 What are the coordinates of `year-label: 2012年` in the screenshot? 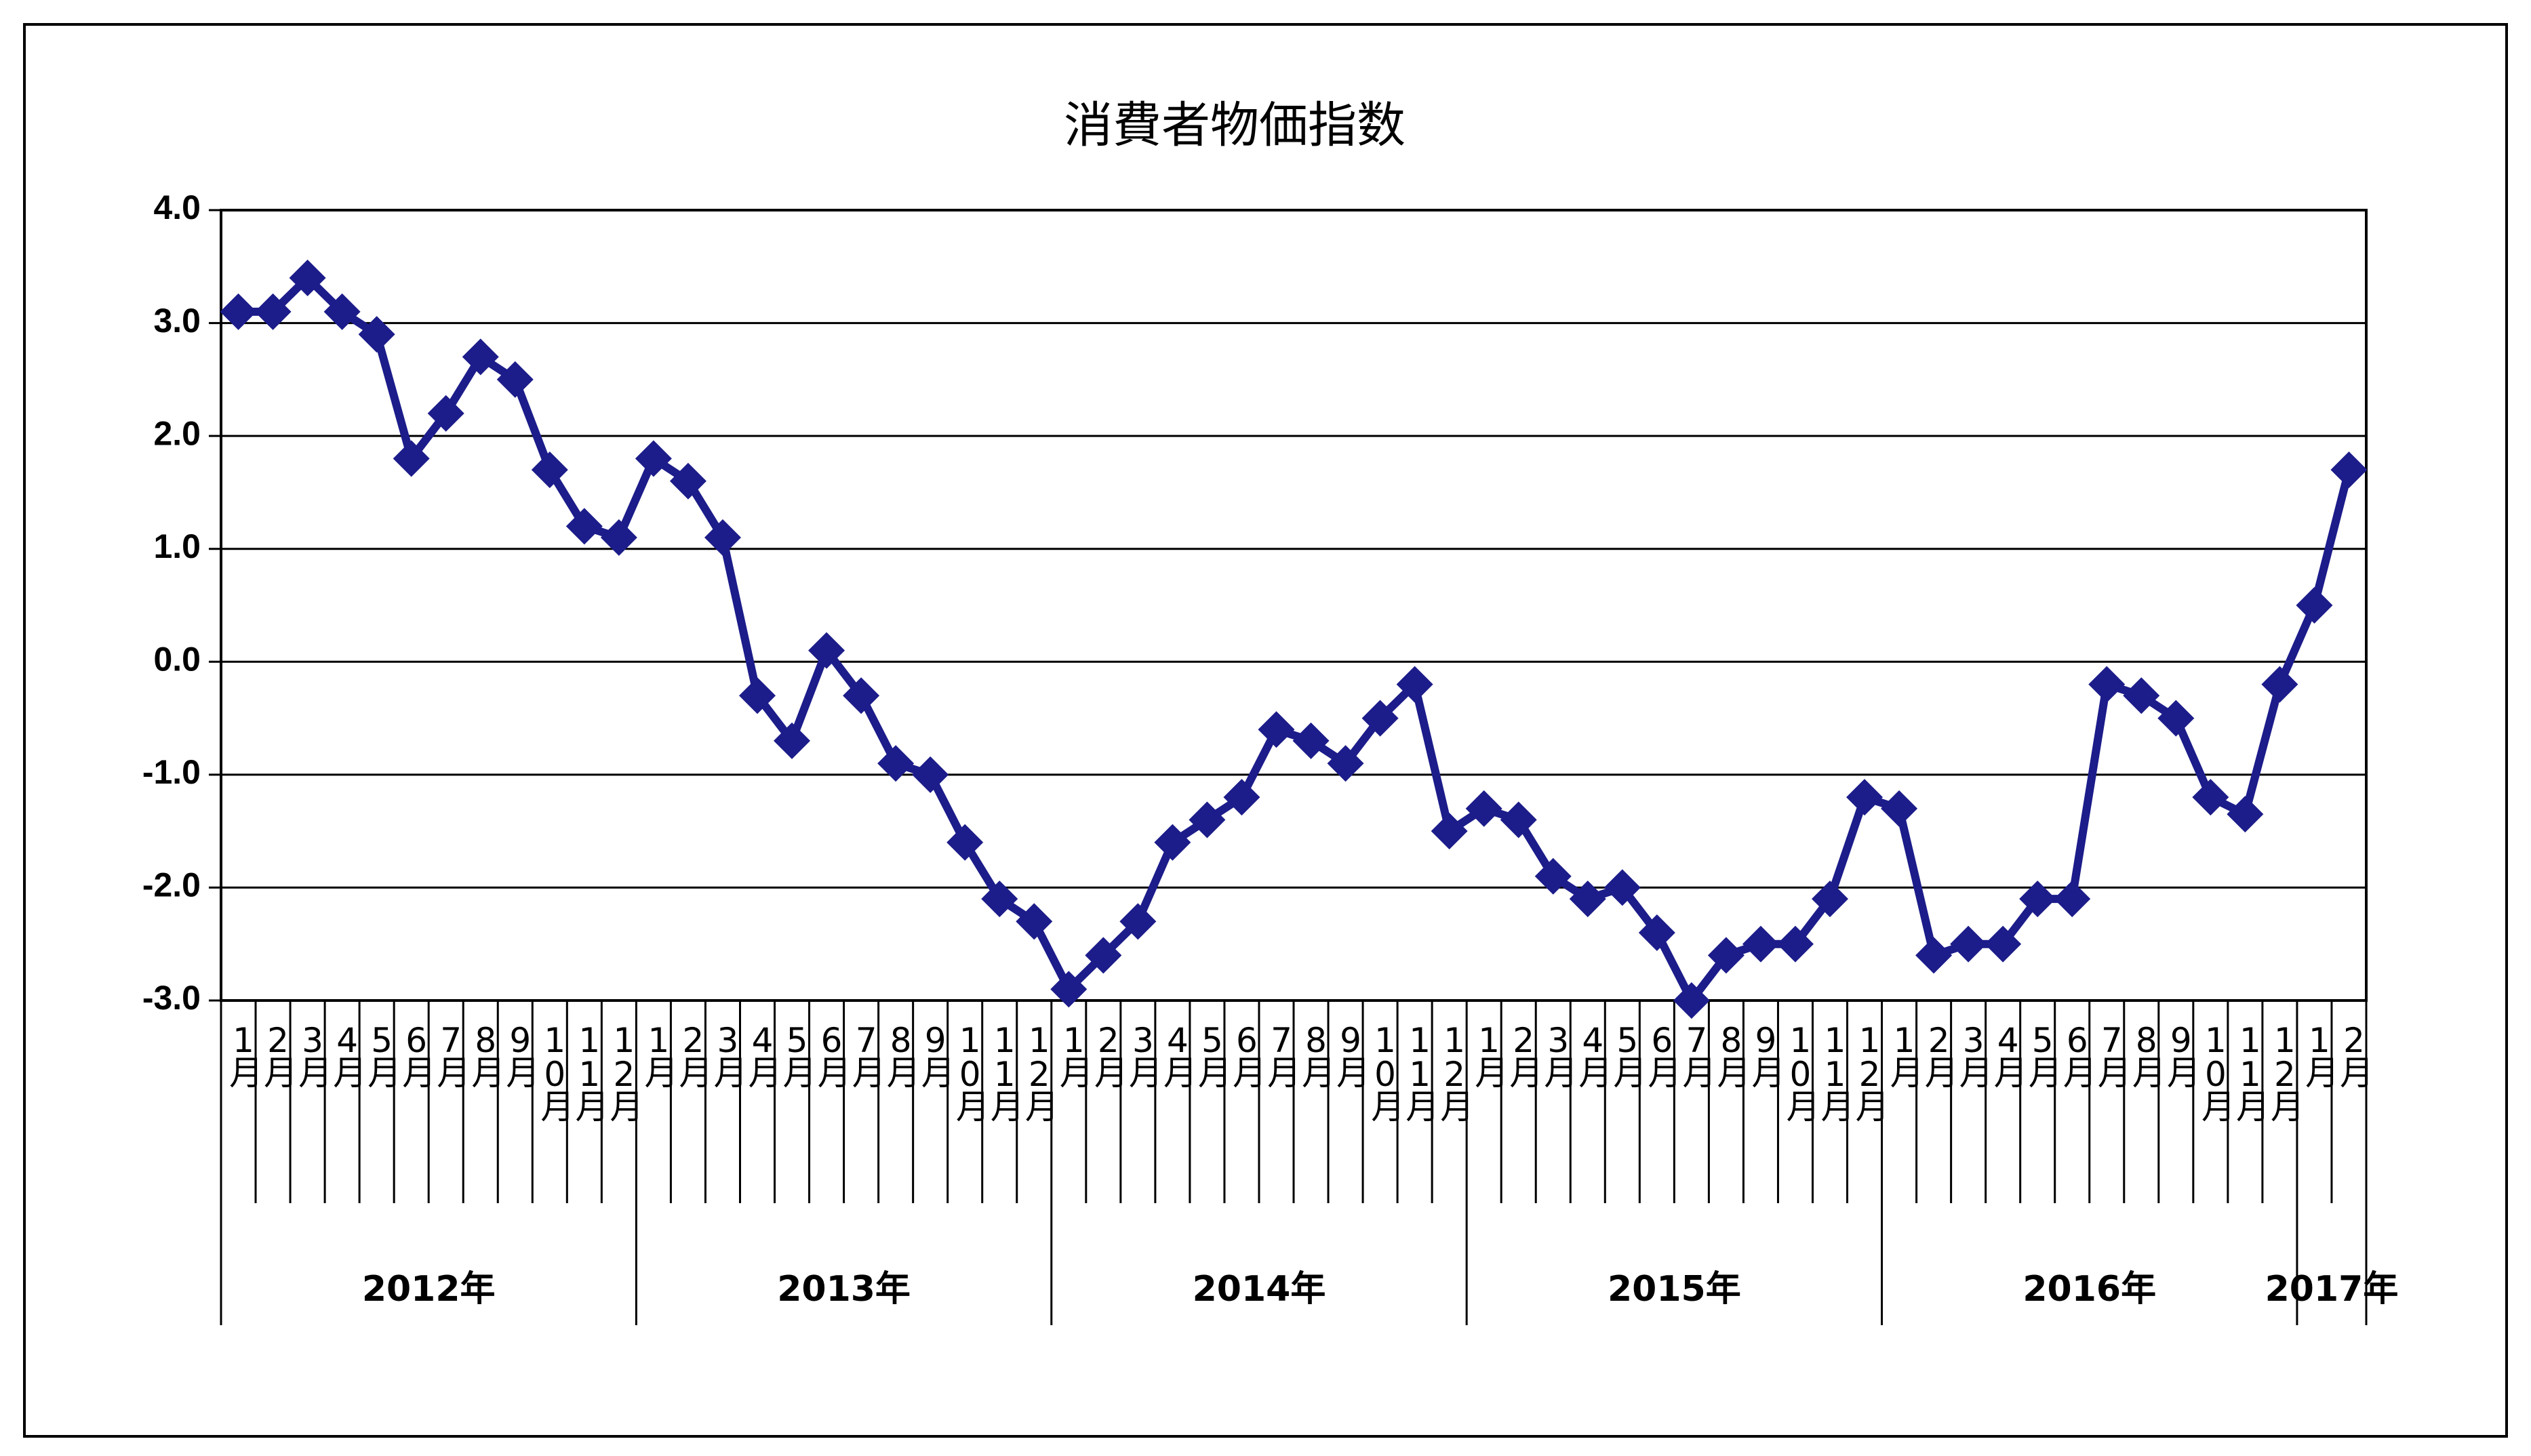 It's located at (429, 1289).